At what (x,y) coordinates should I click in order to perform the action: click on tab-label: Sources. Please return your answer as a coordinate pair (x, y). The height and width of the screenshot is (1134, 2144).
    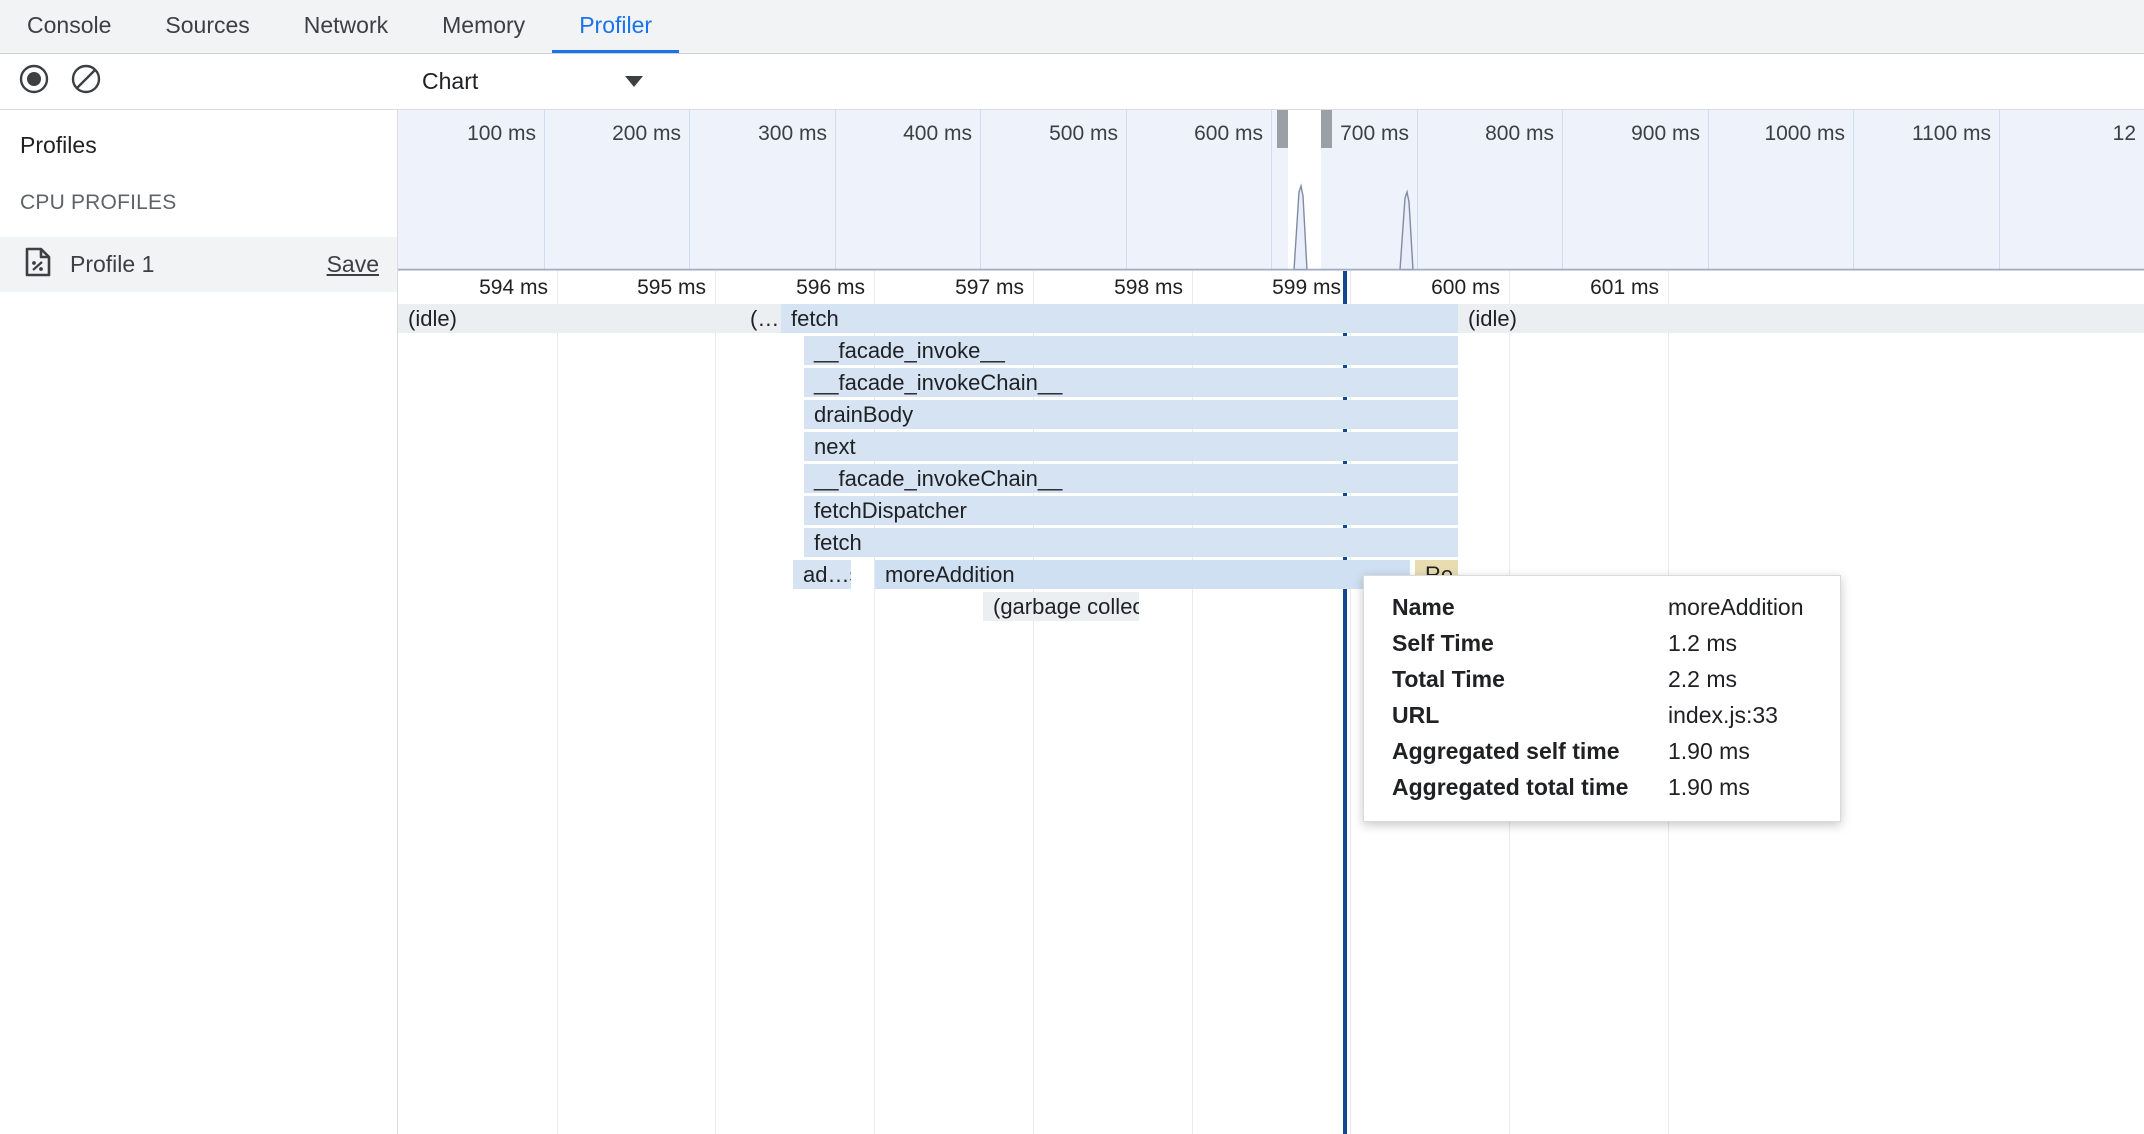
    Looking at the image, I should click on (207, 24).